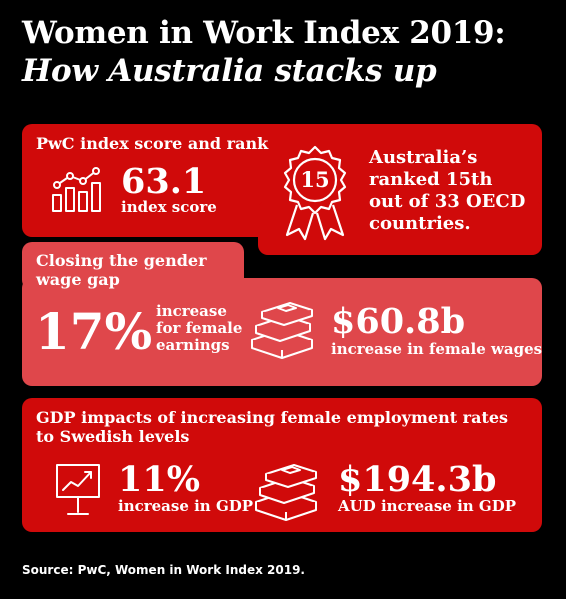 The height and width of the screenshot is (599, 566). I want to click on gdp-increase-amount-label: AUD increase in GDP, so click(427, 506).